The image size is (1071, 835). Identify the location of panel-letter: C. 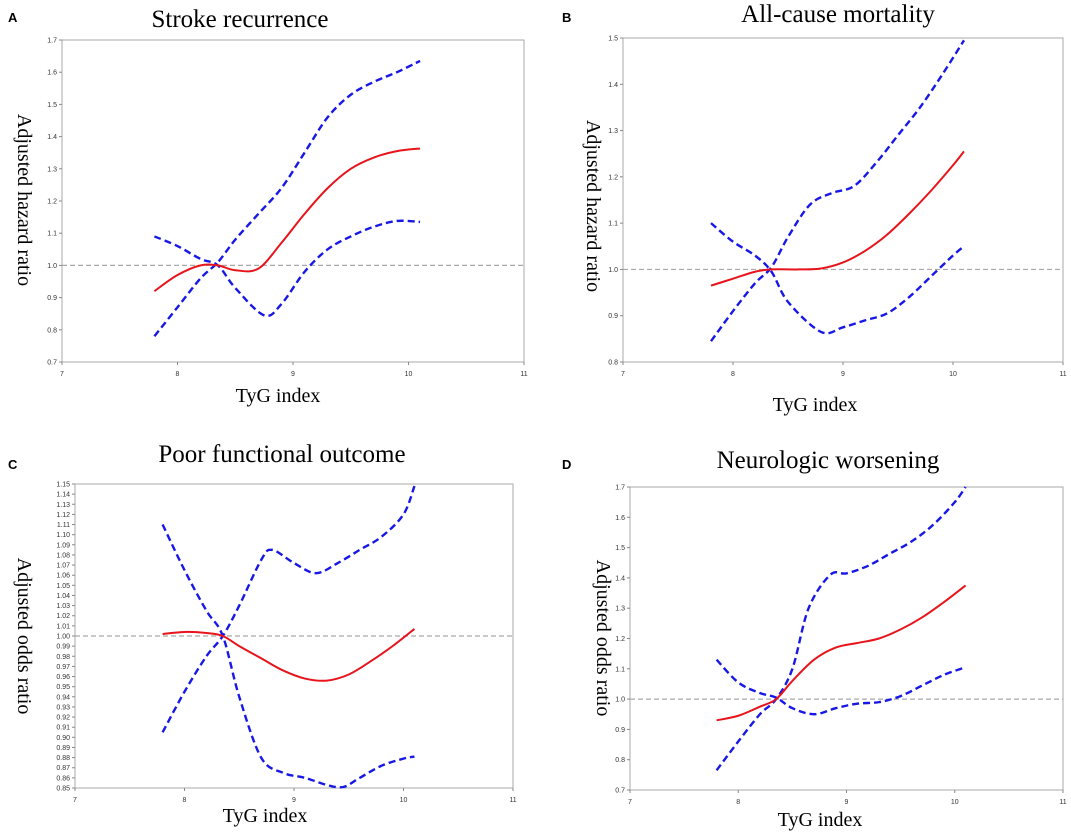
(13, 464).